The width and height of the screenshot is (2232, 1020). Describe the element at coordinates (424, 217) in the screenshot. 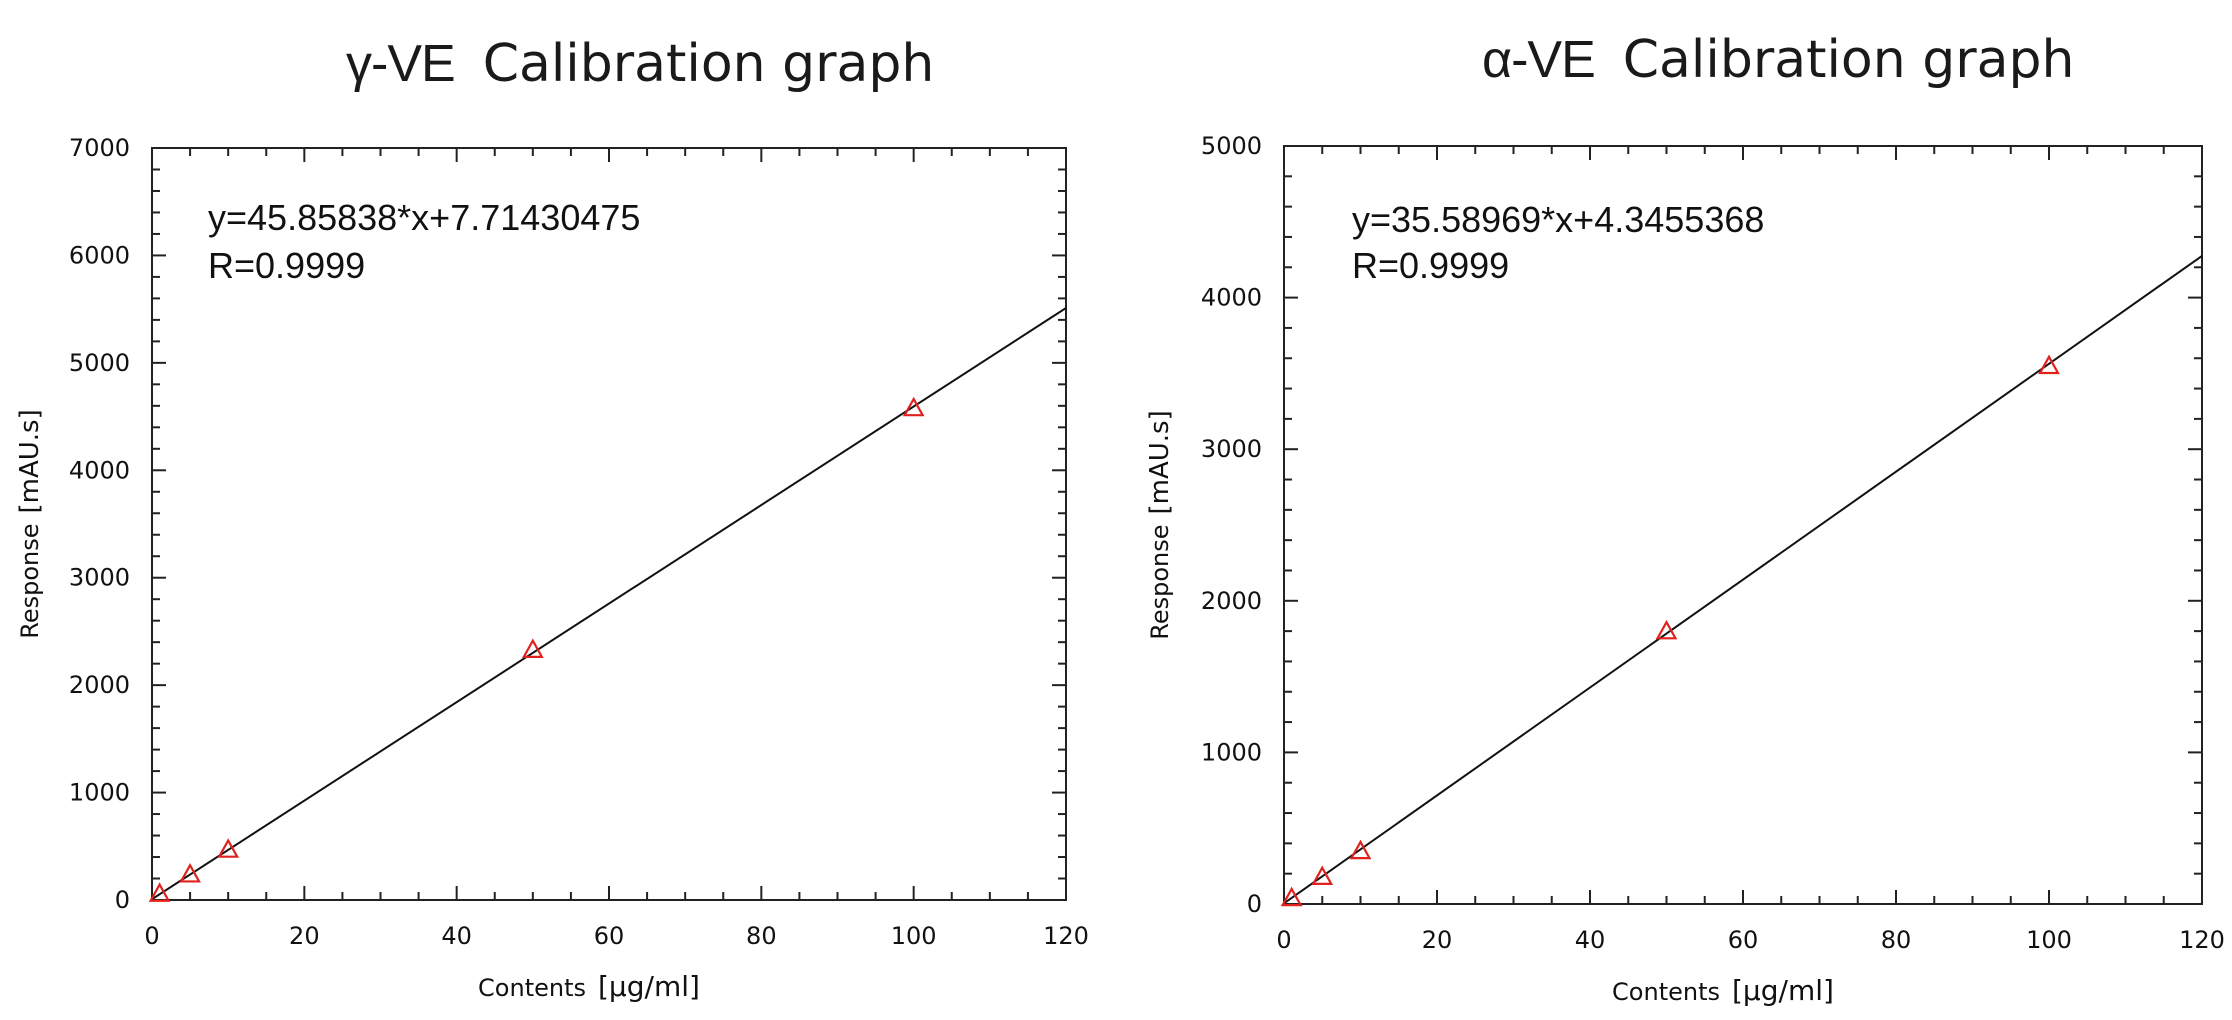

I see `regression-equation: y=45.85838*x+7.71430475` at that location.